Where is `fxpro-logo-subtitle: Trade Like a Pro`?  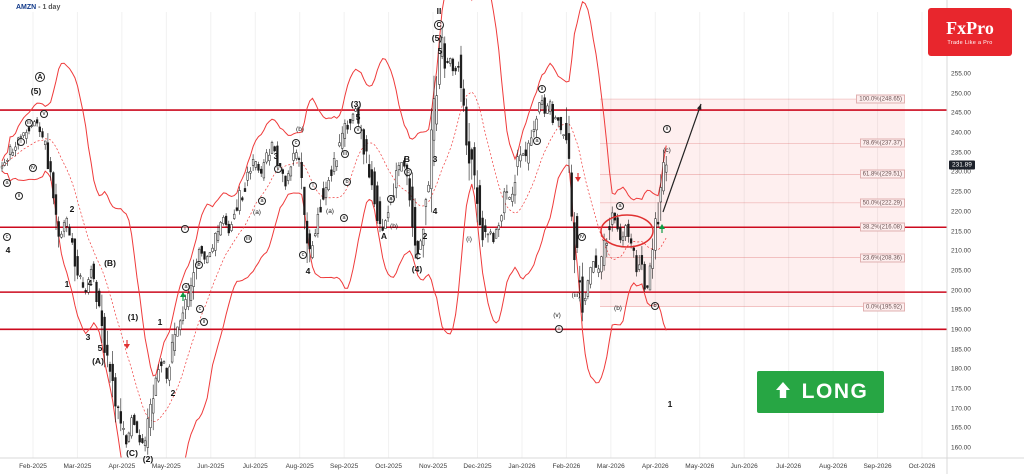
fxpro-logo-subtitle: Trade Like a Pro is located at coordinates (970, 42).